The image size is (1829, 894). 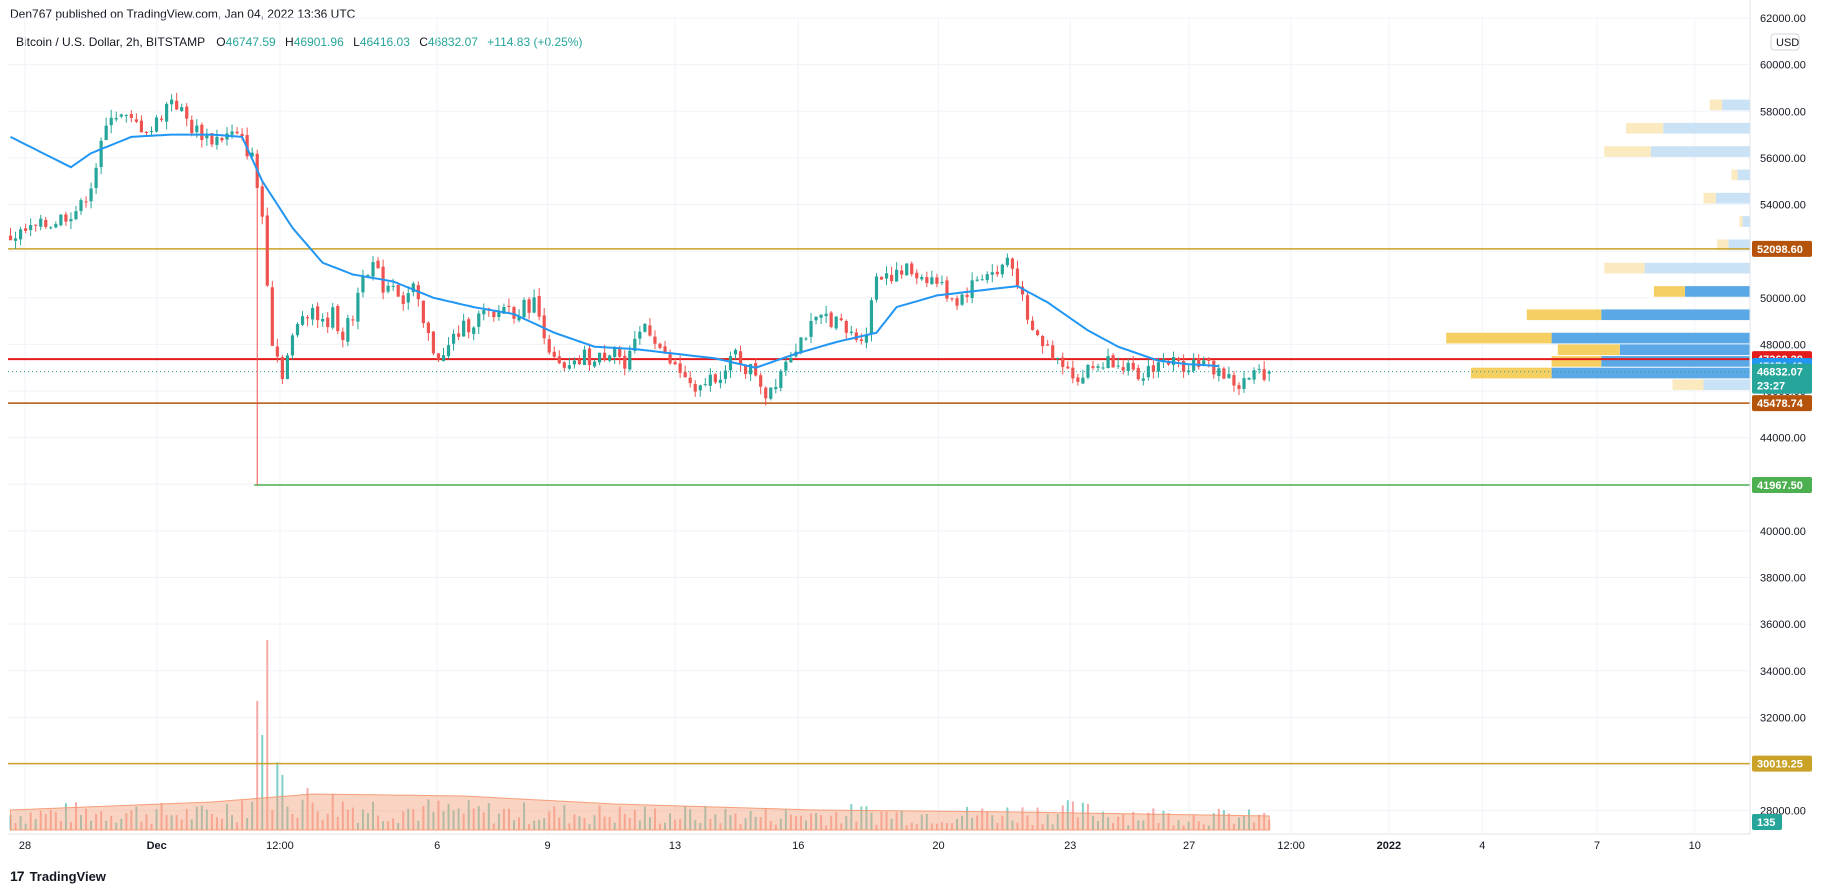 What do you see at coordinates (110, 42) in the screenshot?
I see `symbol-label: Bitcoin / U.S. Dollar, 2h, BITSTAMP` at bounding box center [110, 42].